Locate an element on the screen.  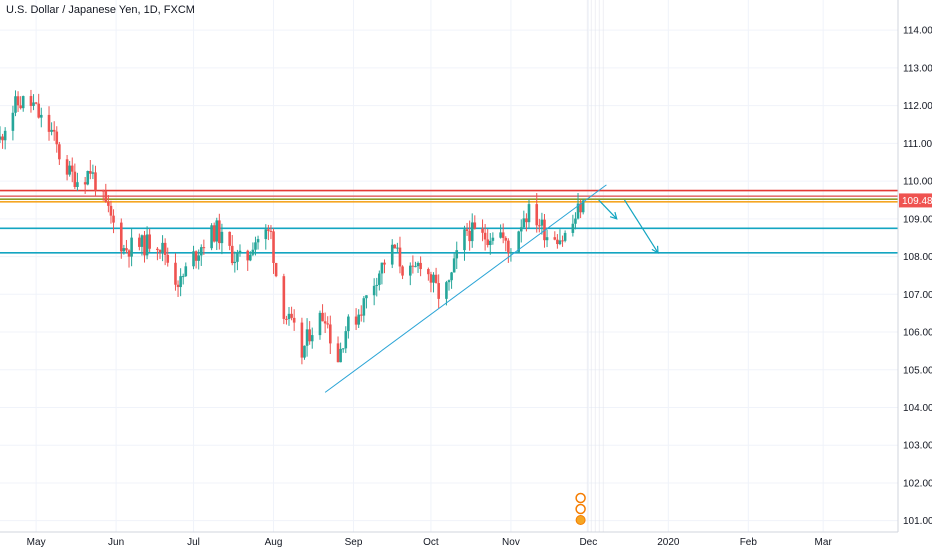
arrow-head is located at coordinates (655, 249).